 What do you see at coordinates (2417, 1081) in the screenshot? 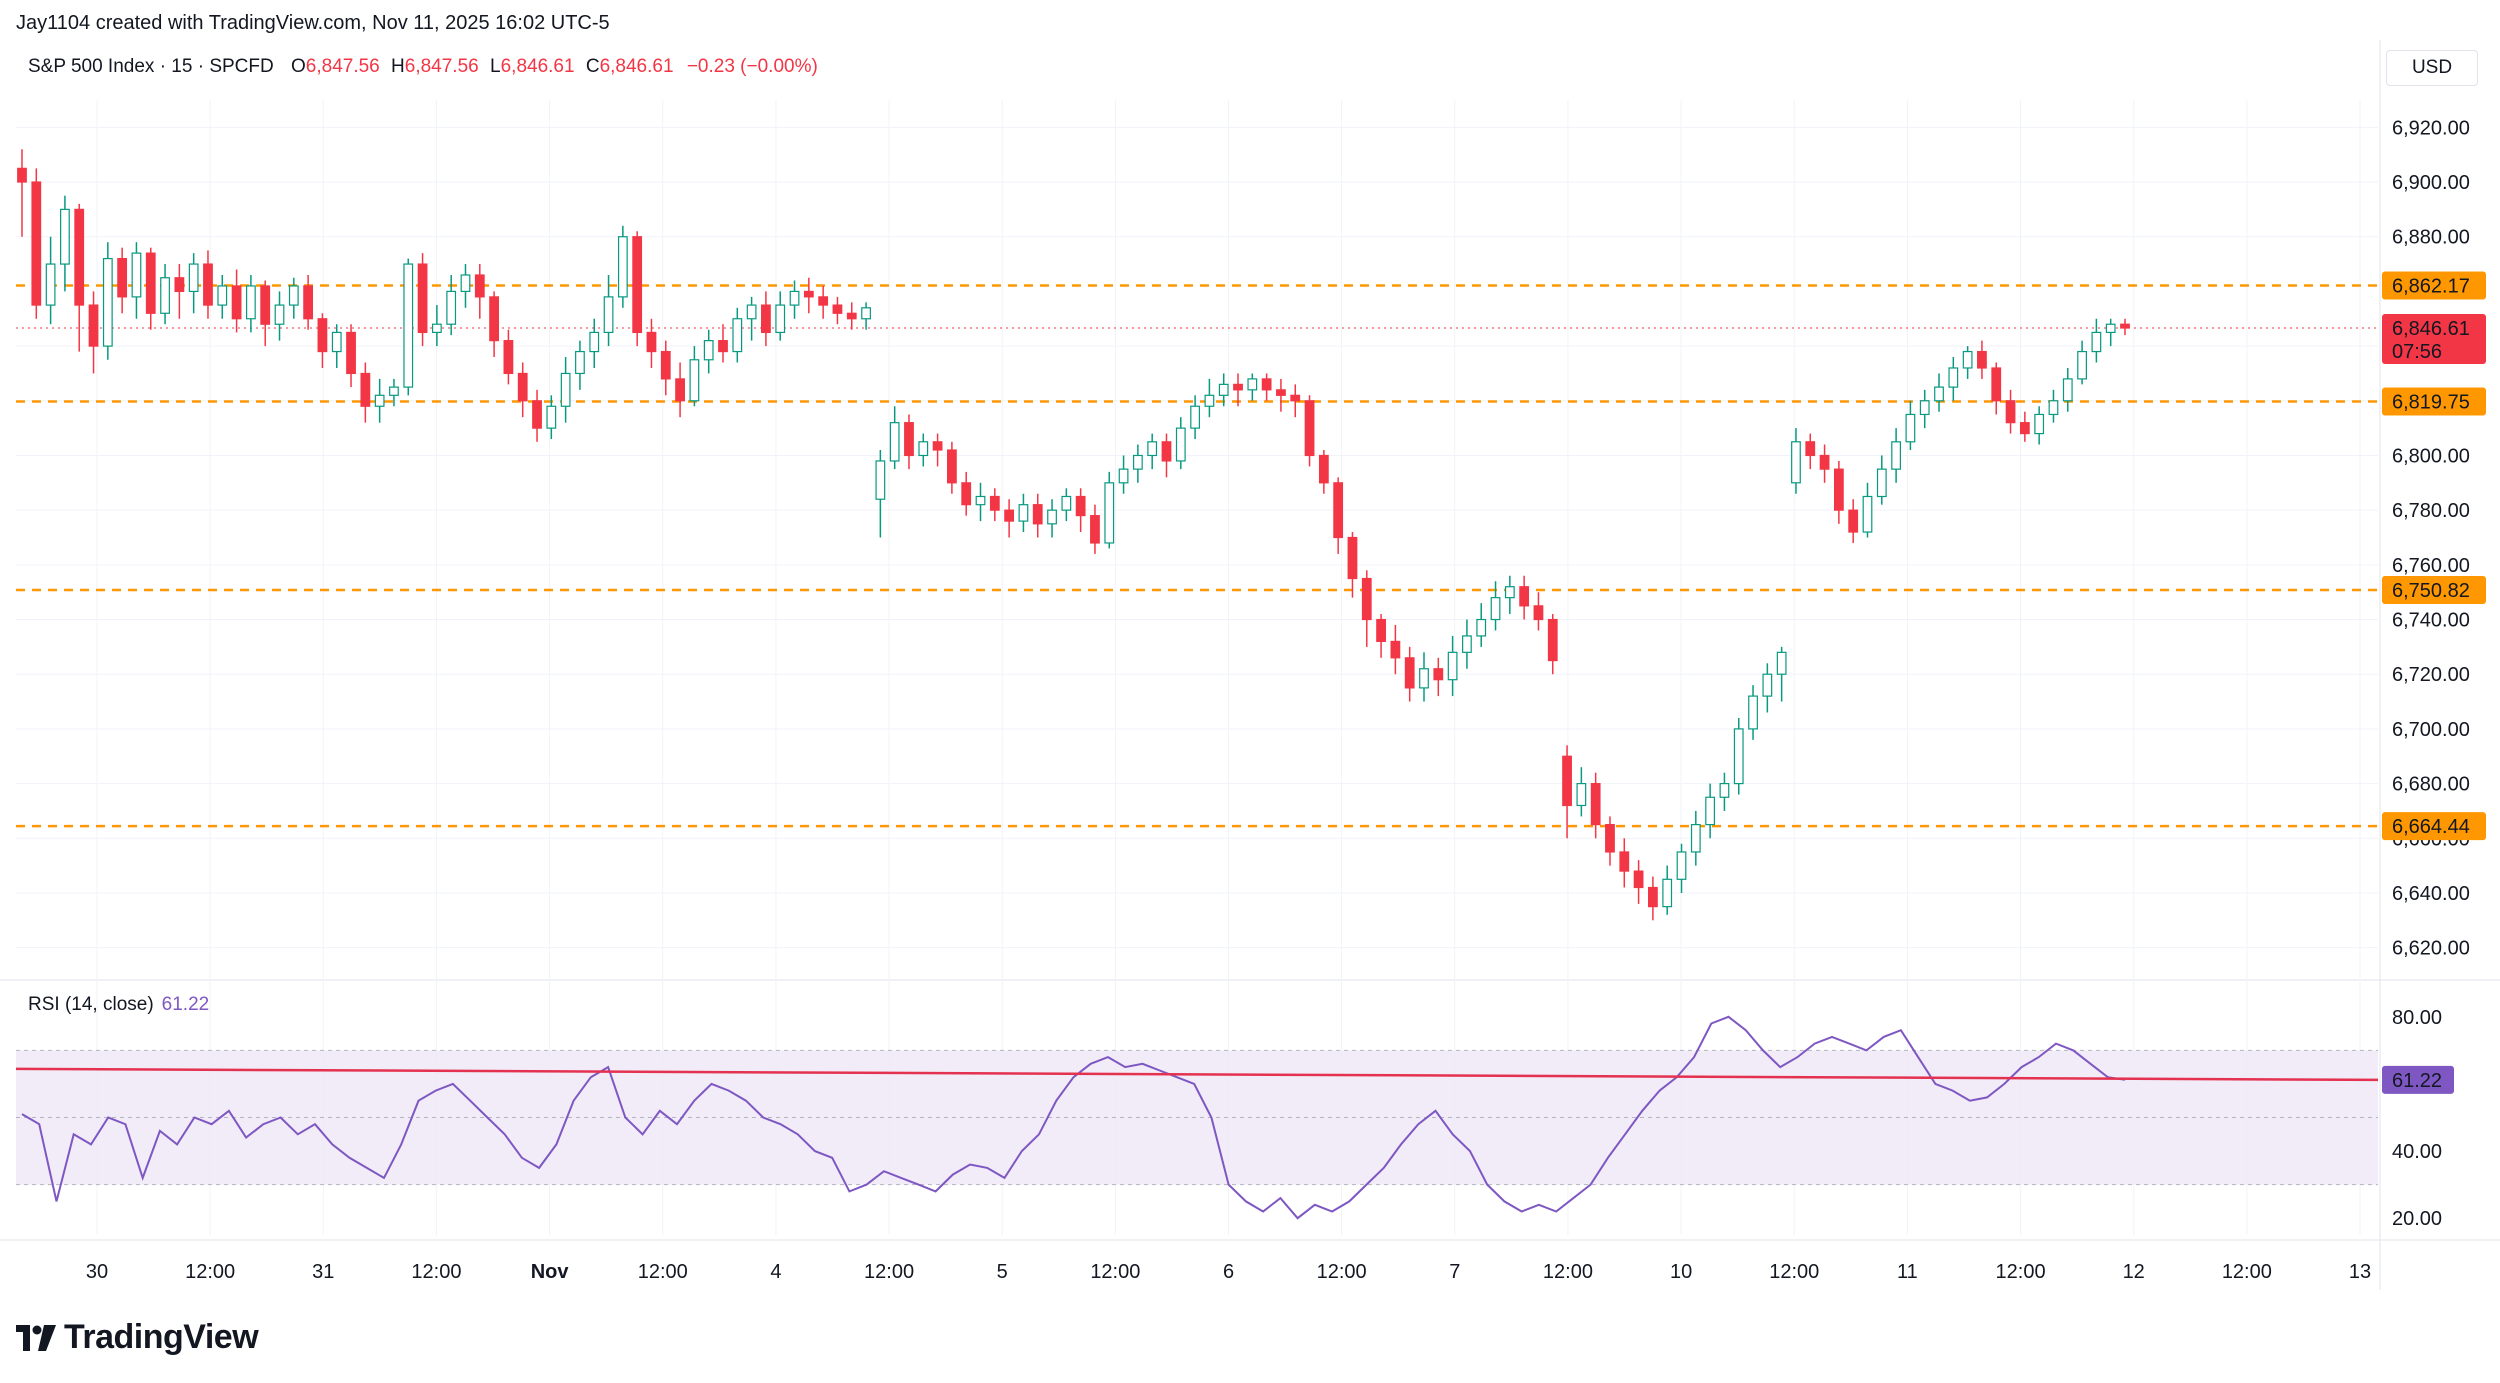
I see `rsi-value-label: 61.22` at bounding box center [2417, 1081].